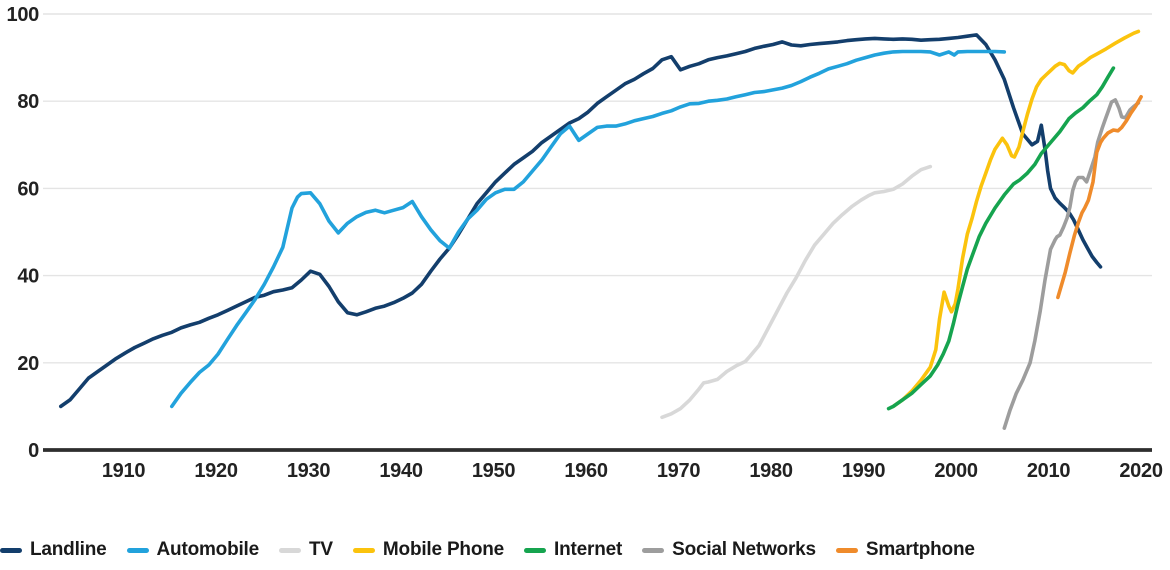  What do you see at coordinates (585, 471) in the screenshot?
I see `svg-text: 1960` at bounding box center [585, 471].